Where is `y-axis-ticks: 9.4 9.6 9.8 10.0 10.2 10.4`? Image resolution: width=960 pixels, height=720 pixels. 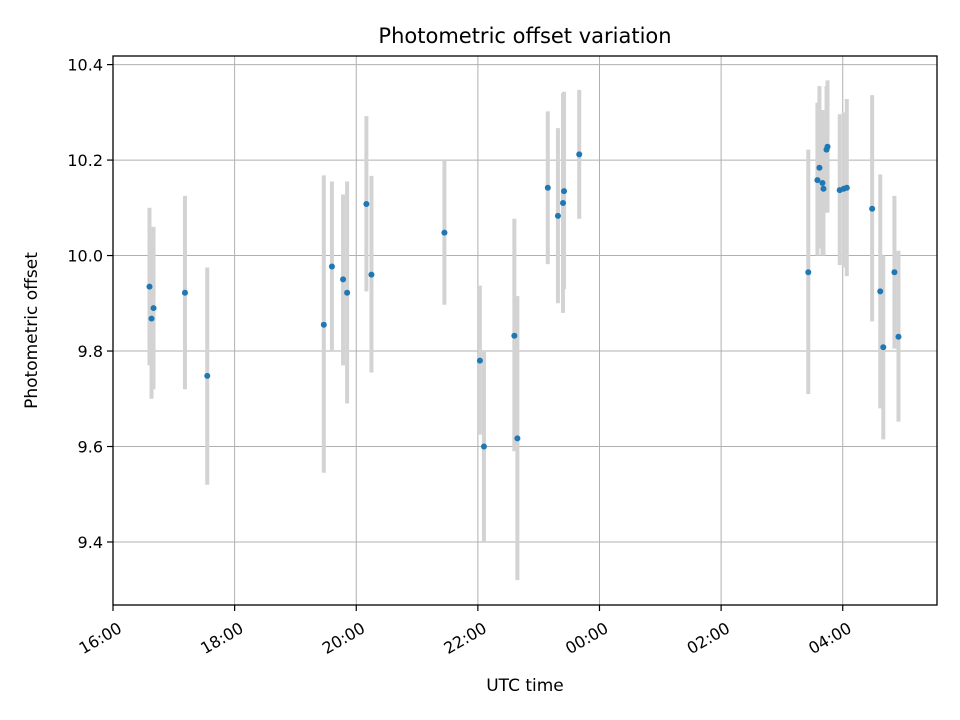 y-axis-ticks: 9.4 9.6 9.8 10.0 10.2 10.4 is located at coordinates (90, 304).